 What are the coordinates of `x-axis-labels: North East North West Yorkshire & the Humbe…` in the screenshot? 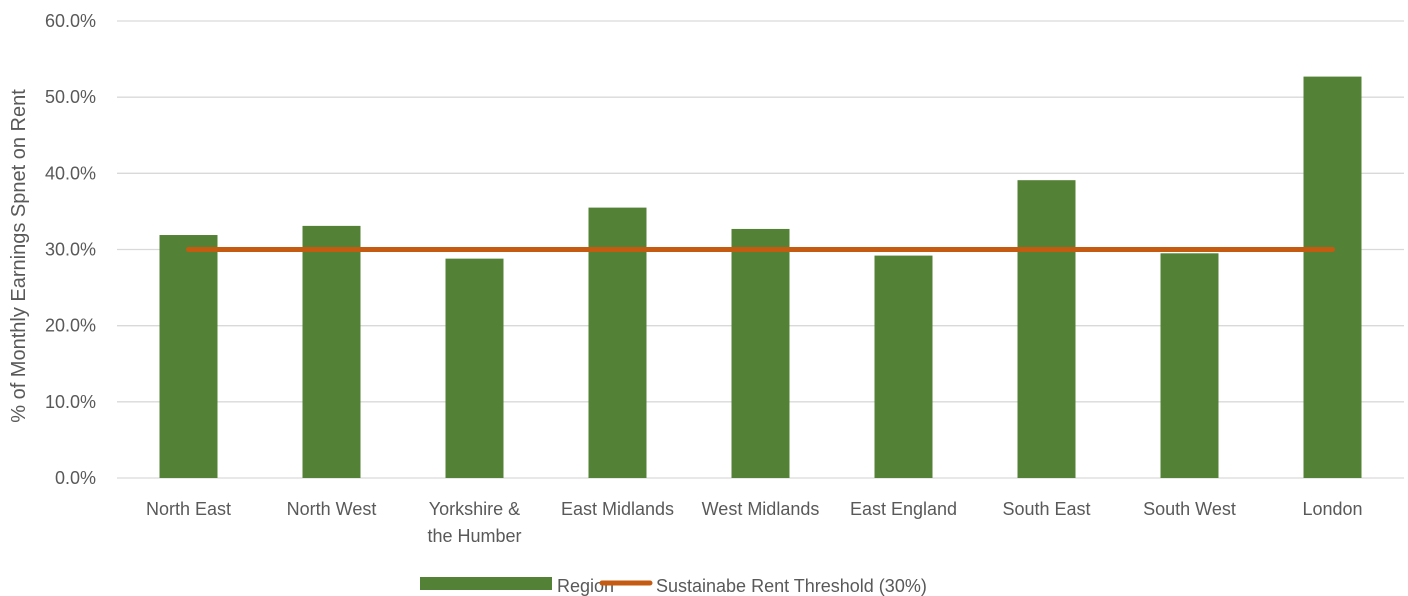 It's located at (754, 522).